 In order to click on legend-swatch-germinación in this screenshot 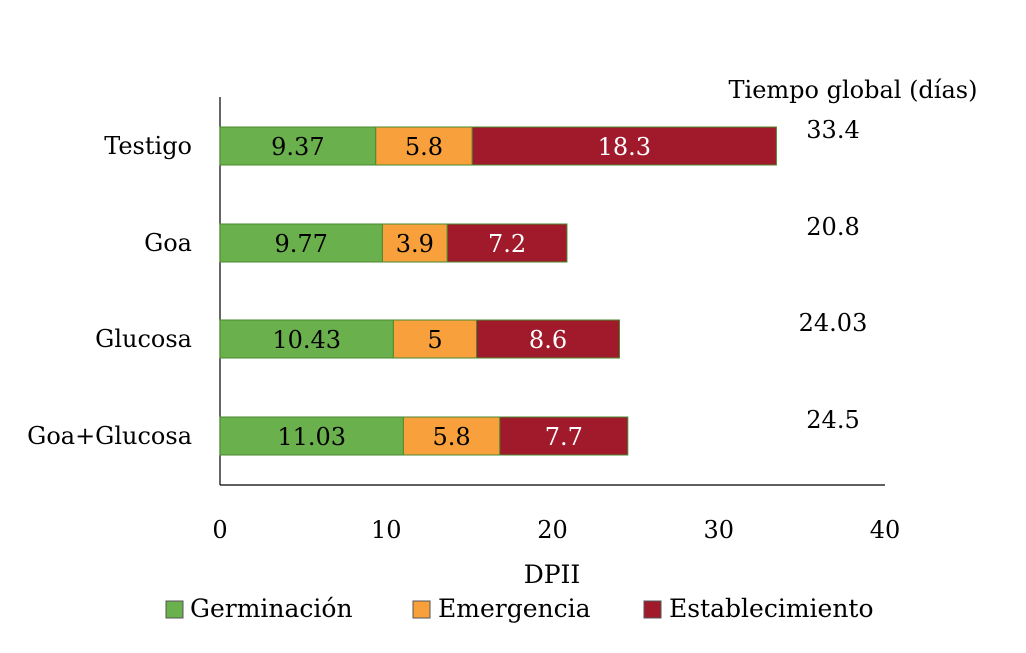, I will do `click(174, 609)`.